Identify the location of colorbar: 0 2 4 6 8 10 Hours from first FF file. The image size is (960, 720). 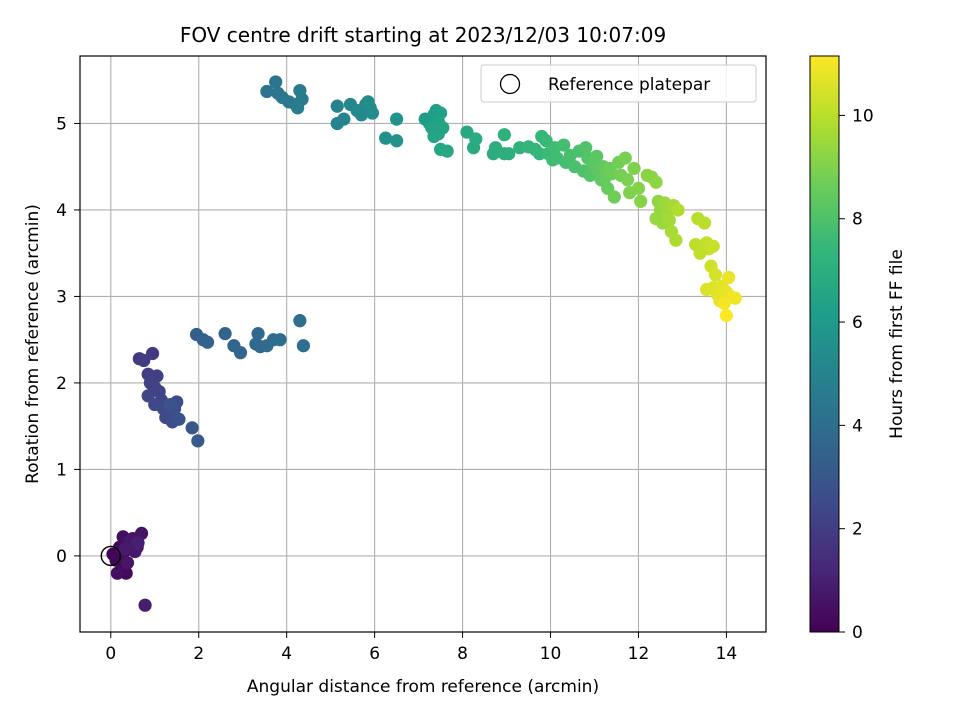
(858, 349).